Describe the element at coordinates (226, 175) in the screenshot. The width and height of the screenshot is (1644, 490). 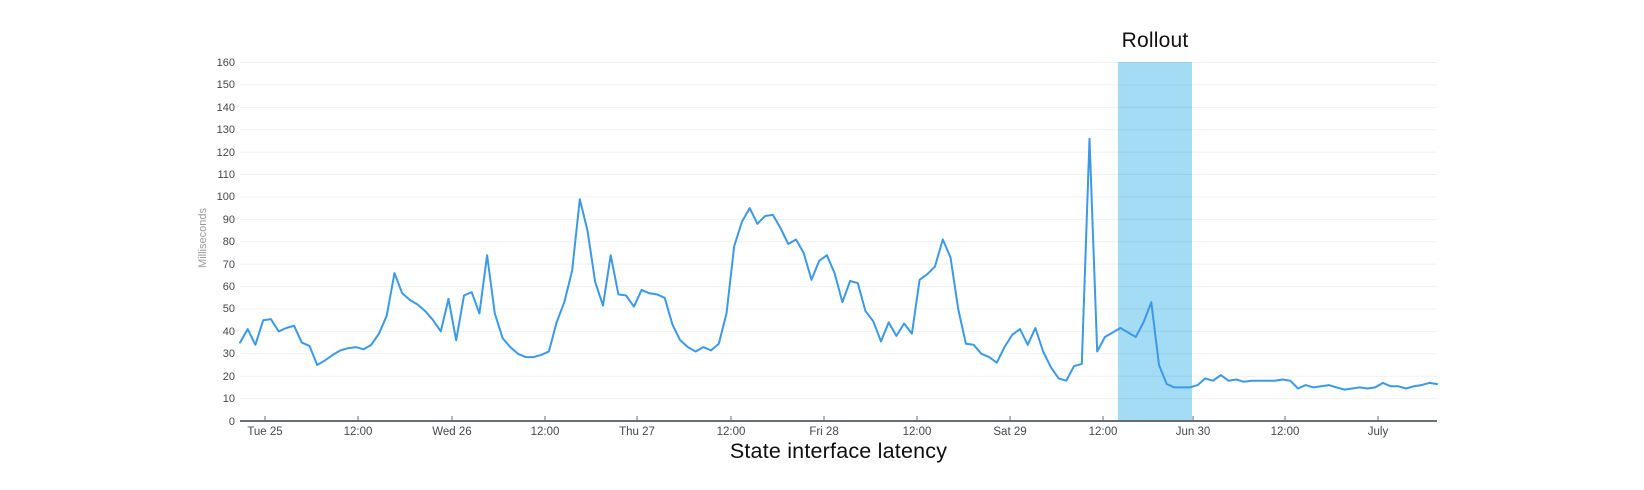
I see `y-tick-label: 110` at that location.